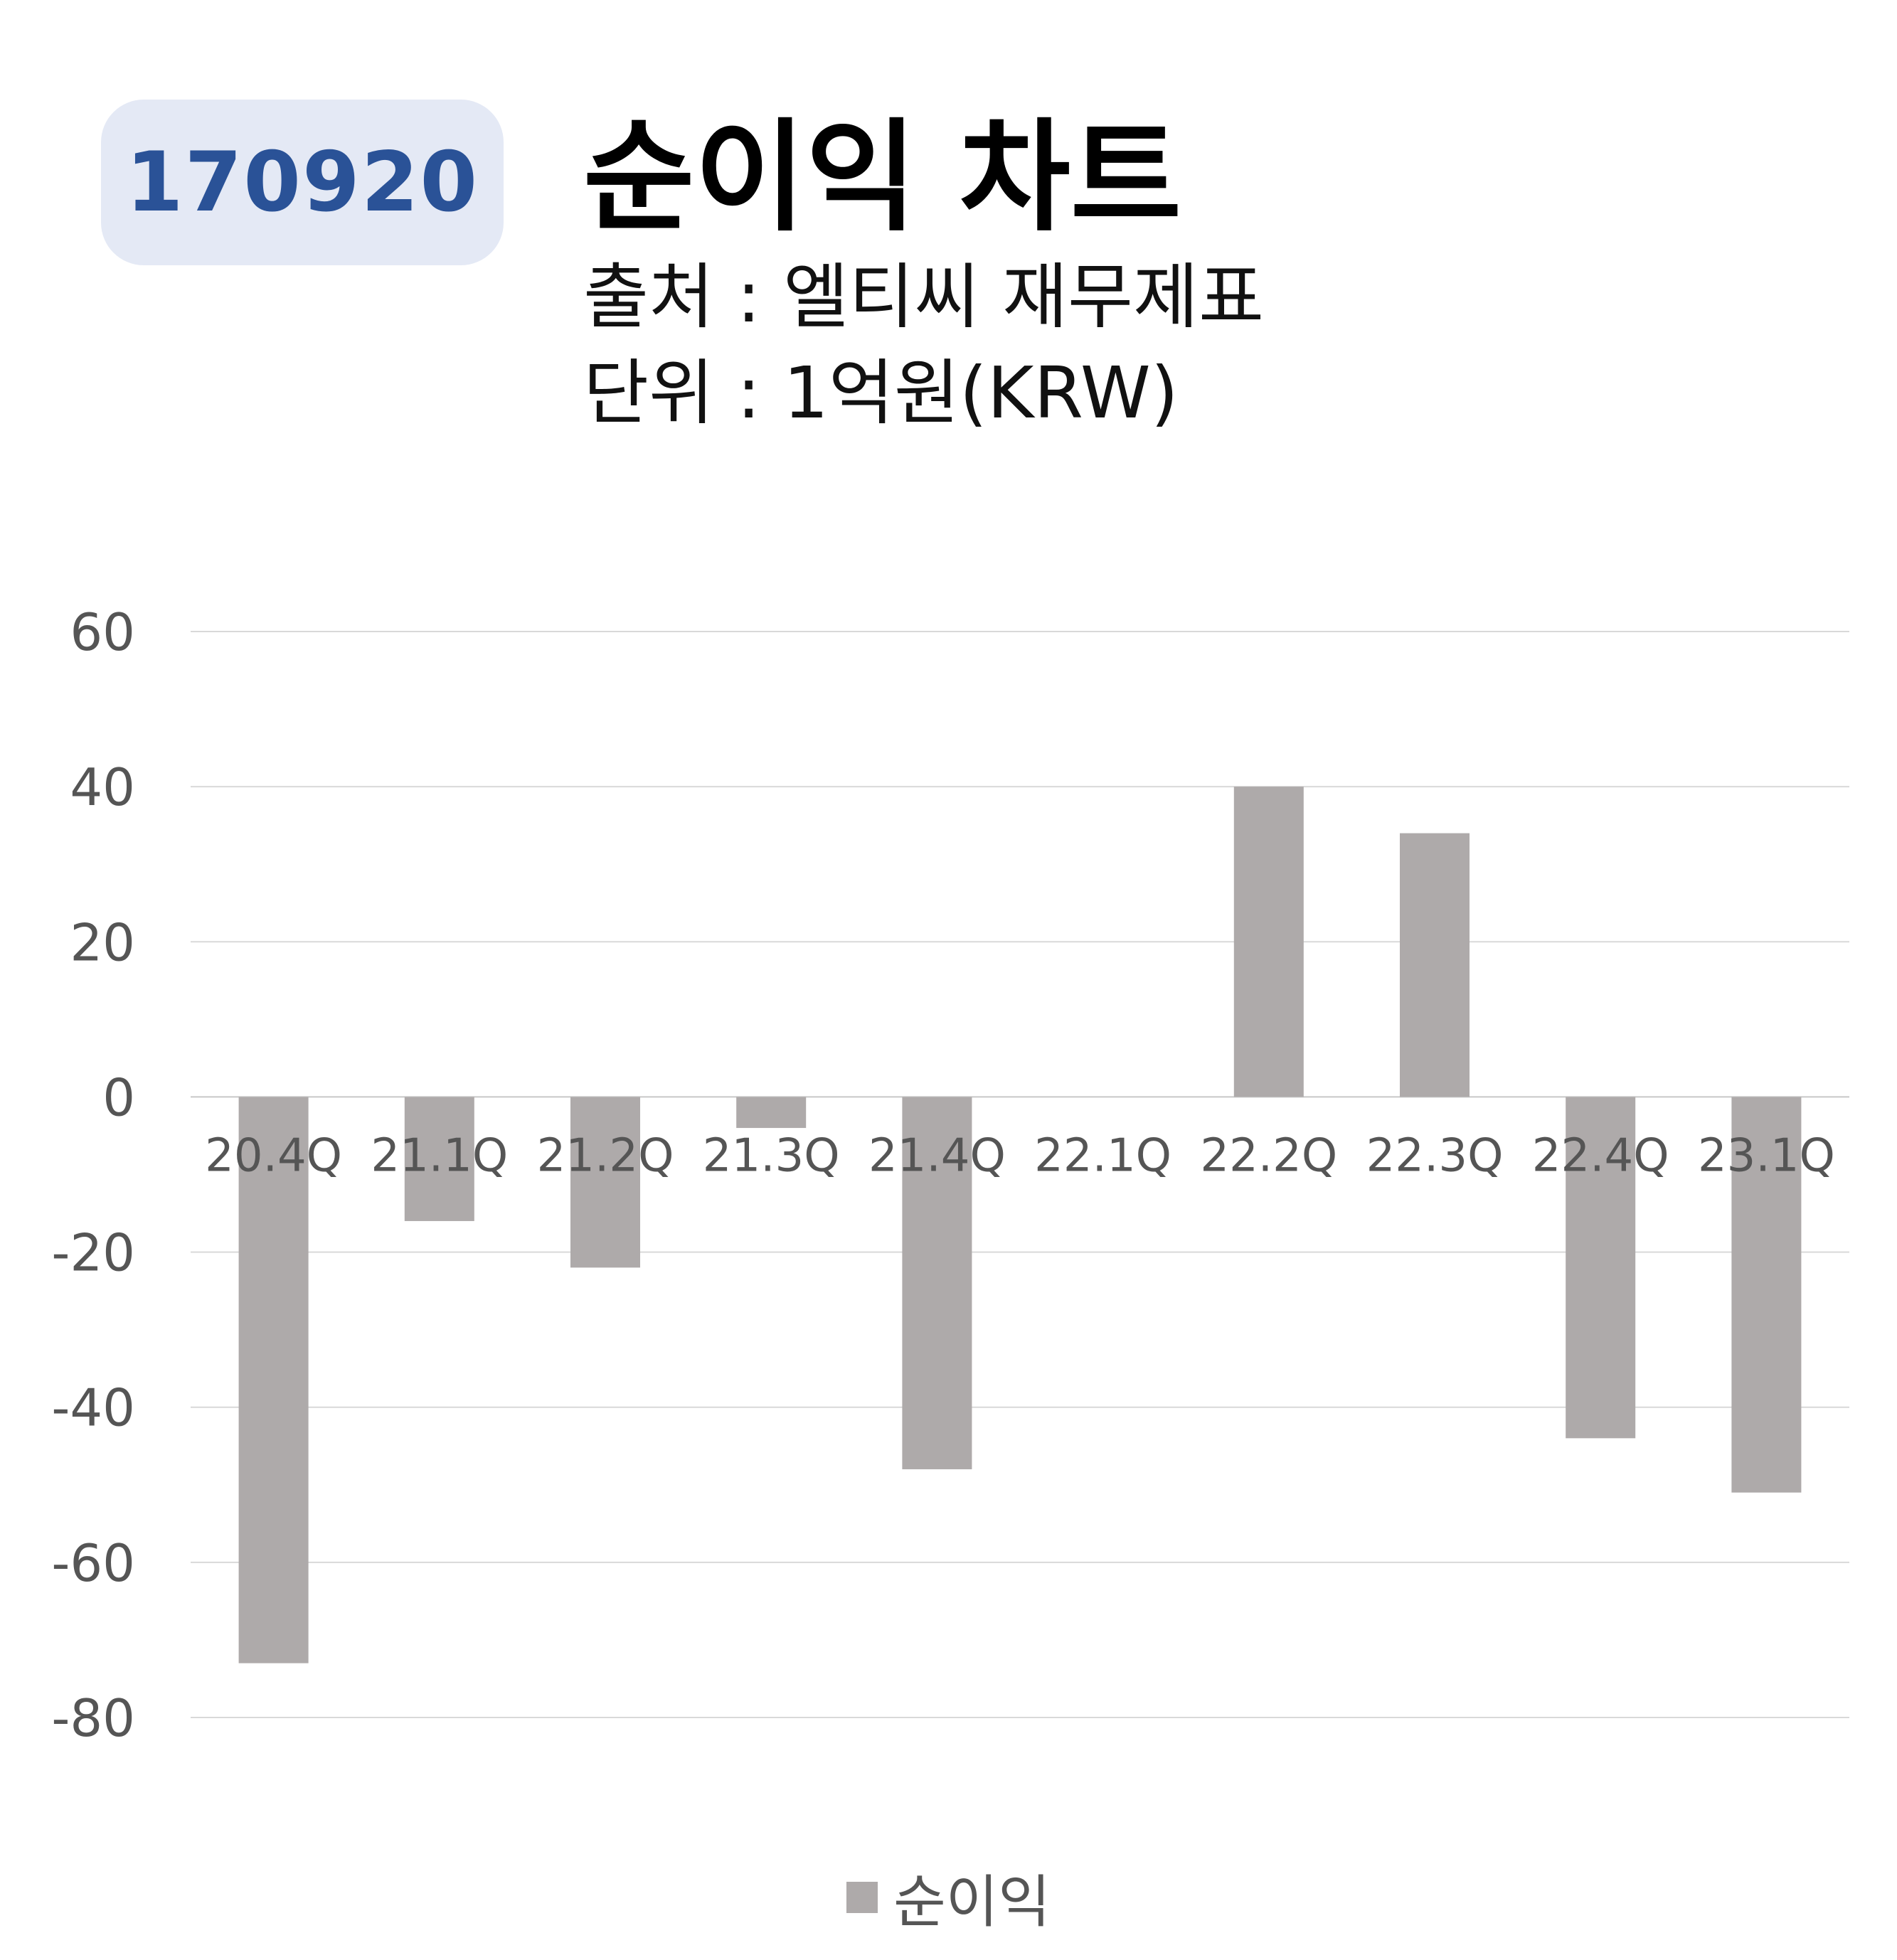 The height and width of the screenshot is (1960, 1897). I want to click on category-label: 21.2Q, so click(606, 1155).